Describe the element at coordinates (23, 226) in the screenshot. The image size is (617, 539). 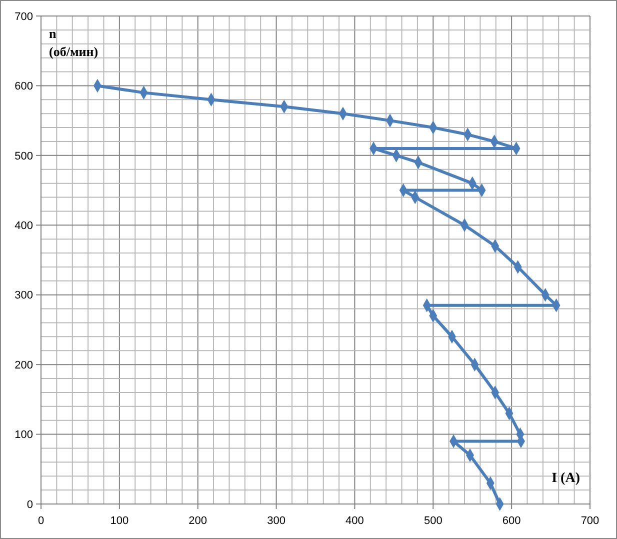
I see `y-tick-label: 400` at that location.